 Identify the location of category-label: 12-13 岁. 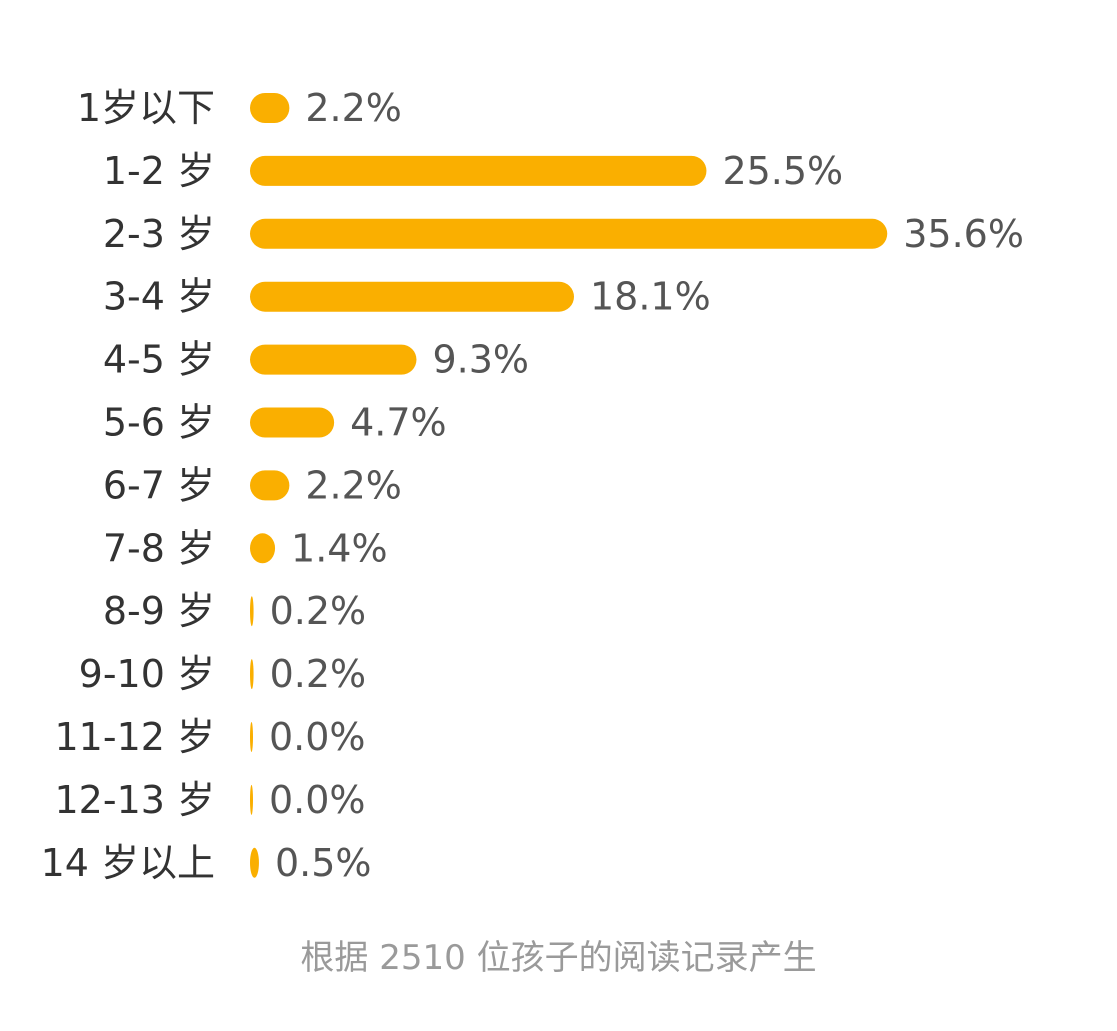
(135, 800).